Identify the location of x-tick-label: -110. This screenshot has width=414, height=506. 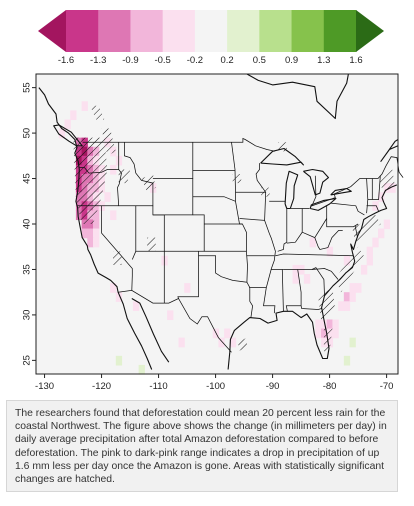
(158, 386).